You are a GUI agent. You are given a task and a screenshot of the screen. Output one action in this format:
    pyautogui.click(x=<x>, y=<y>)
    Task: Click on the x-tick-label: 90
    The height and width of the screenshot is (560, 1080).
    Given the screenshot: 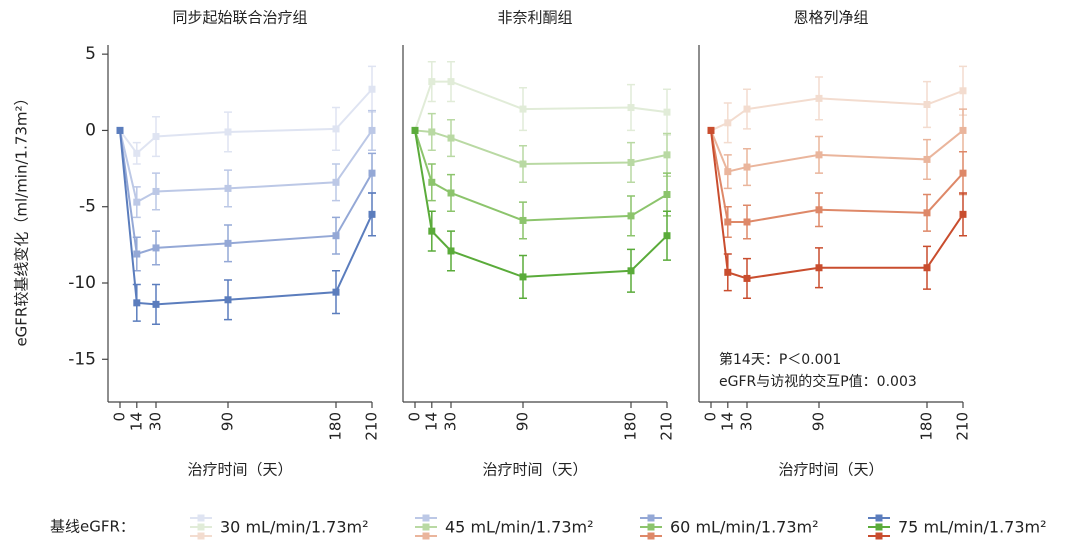 What is the action you would take?
    pyautogui.click(x=819, y=421)
    